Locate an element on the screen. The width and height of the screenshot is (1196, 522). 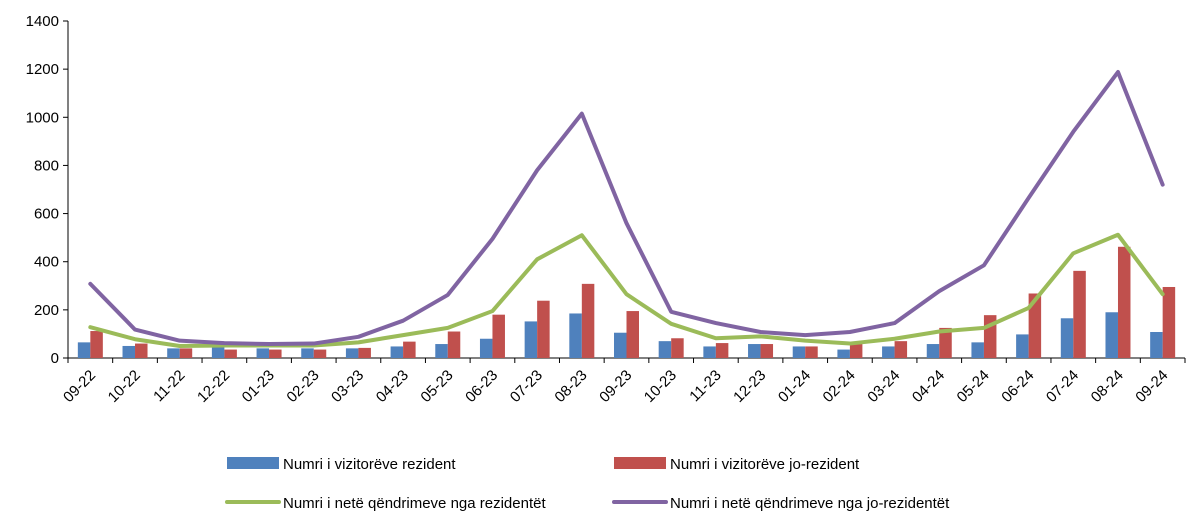
x-tick-label: 11-22 is located at coordinates (169, 386).